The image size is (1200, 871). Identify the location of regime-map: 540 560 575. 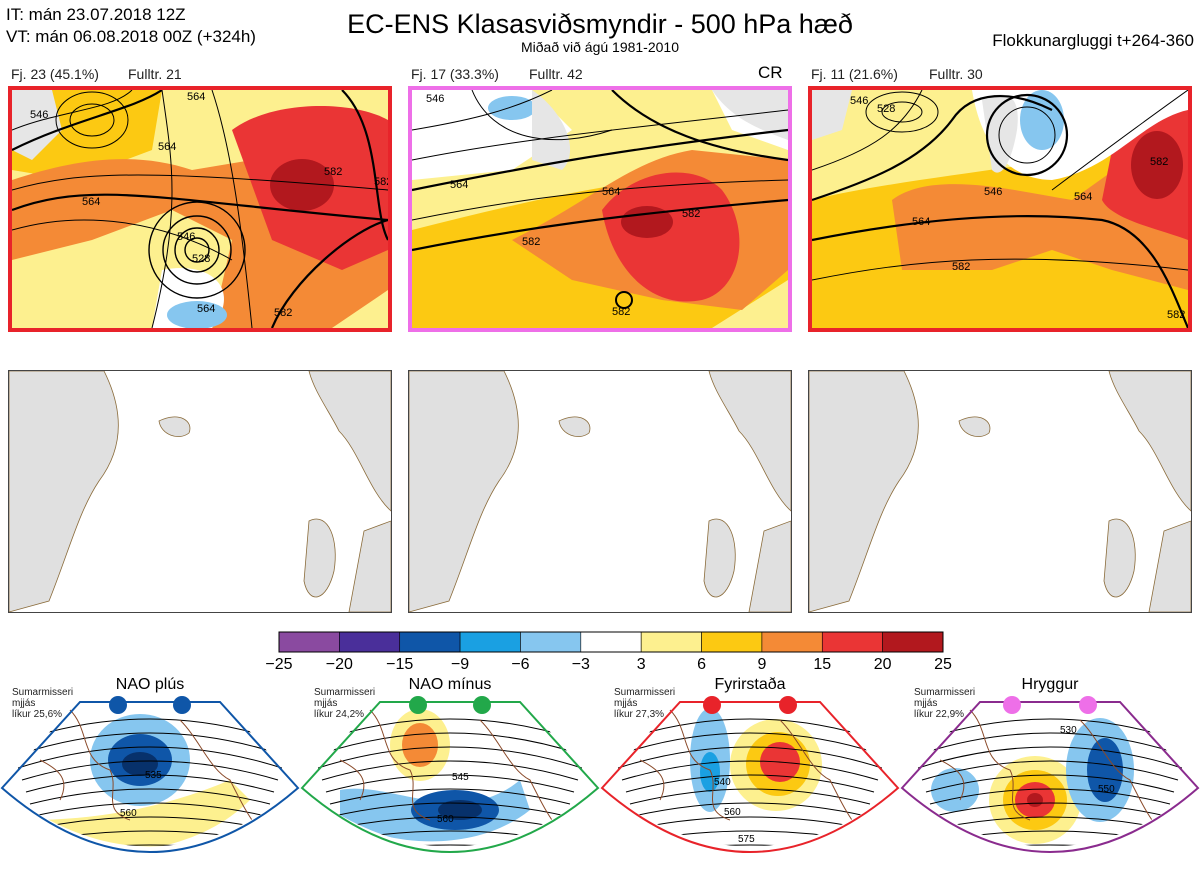
(750, 774).